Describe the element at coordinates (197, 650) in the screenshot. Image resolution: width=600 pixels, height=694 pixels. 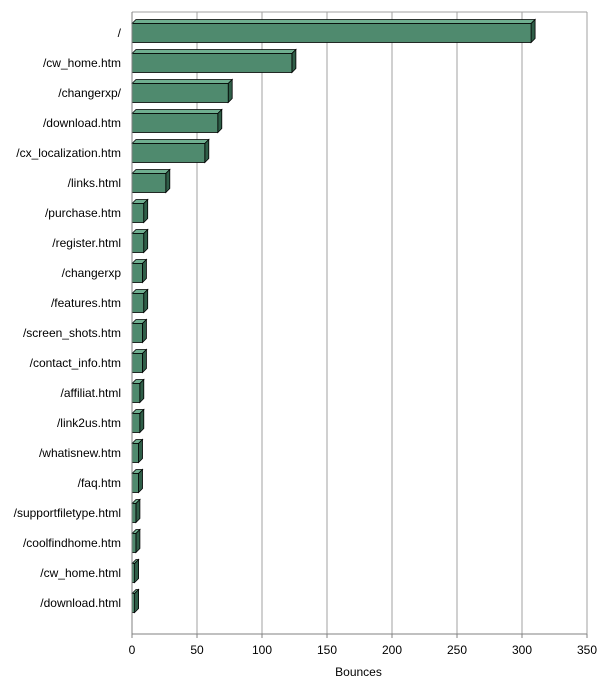
I see `x-tick-label: 50` at that location.